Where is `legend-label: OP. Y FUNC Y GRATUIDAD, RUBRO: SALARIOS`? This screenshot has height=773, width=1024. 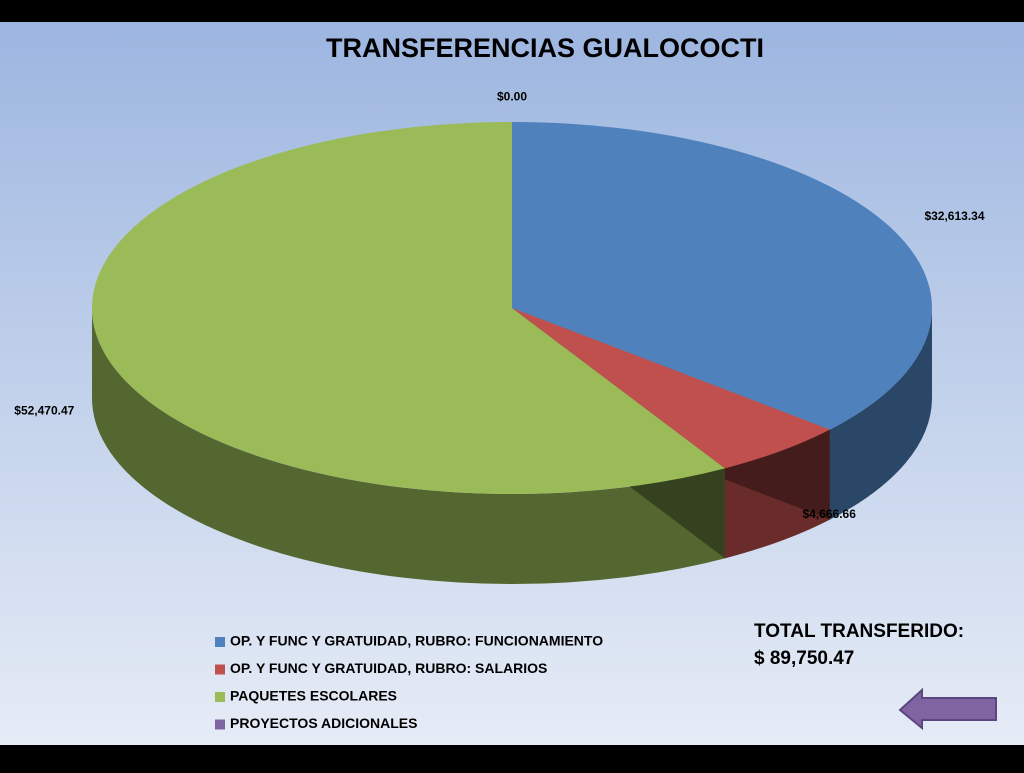 legend-label: OP. Y FUNC Y GRATUIDAD, RUBRO: SALARIOS is located at coordinates (388, 668).